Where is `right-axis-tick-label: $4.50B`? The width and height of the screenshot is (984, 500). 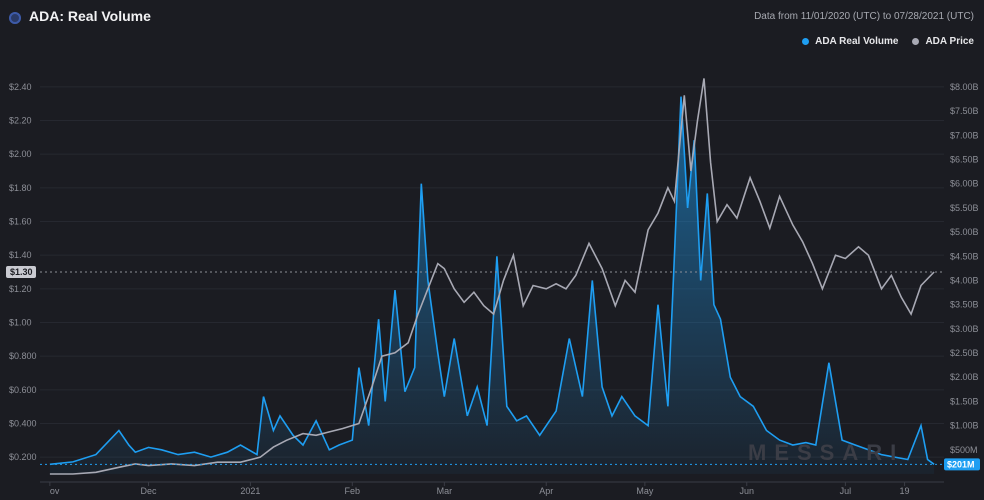
right-axis-tick-label: $4.50B is located at coordinates (964, 256).